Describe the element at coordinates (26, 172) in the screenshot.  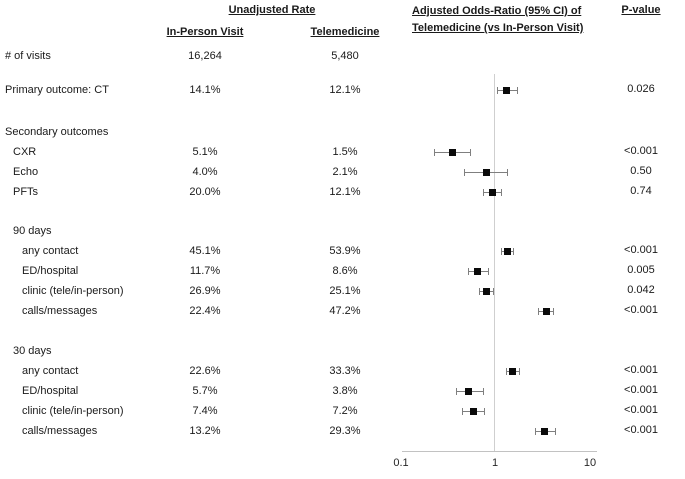
I see `row-label: Echo` at that location.